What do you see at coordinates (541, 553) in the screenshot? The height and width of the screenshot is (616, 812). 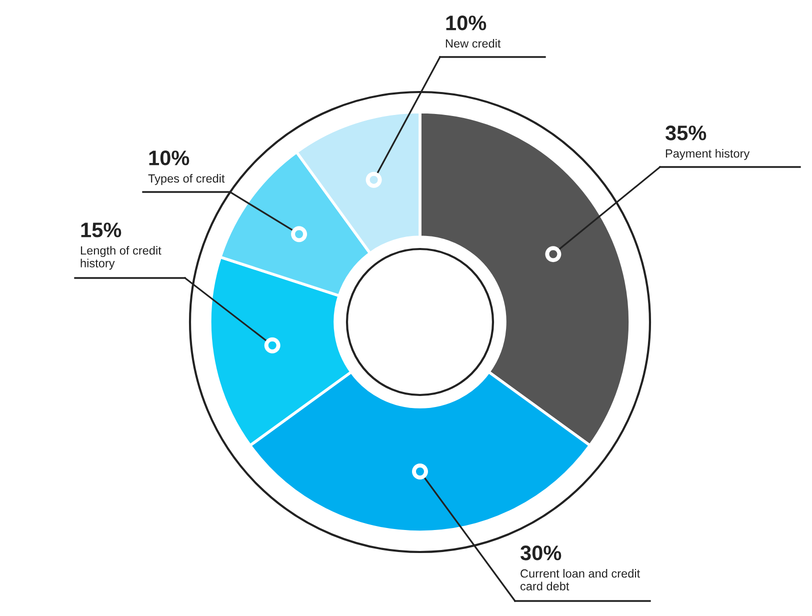 I see `data-label: 30%` at bounding box center [541, 553].